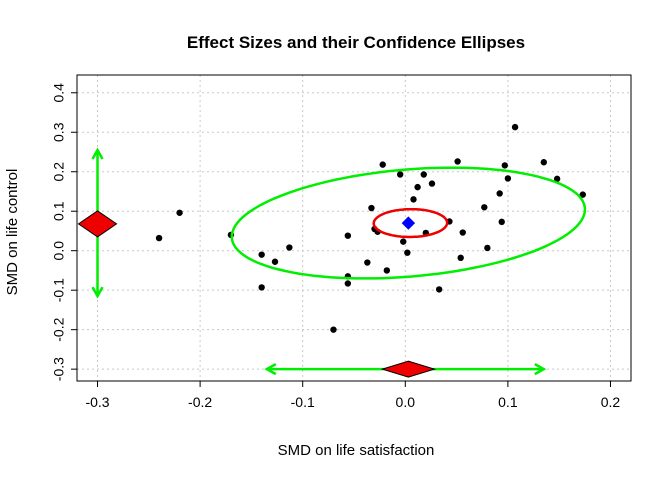  I want to click on x-tick-label-5: 0.2, so click(611, 402).